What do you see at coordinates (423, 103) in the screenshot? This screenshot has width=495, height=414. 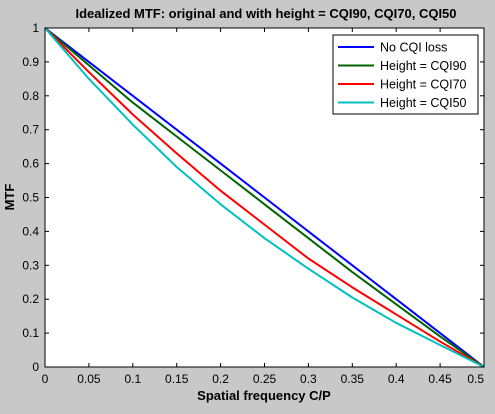 I see `legend-label-4: Height = CQI50` at bounding box center [423, 103].